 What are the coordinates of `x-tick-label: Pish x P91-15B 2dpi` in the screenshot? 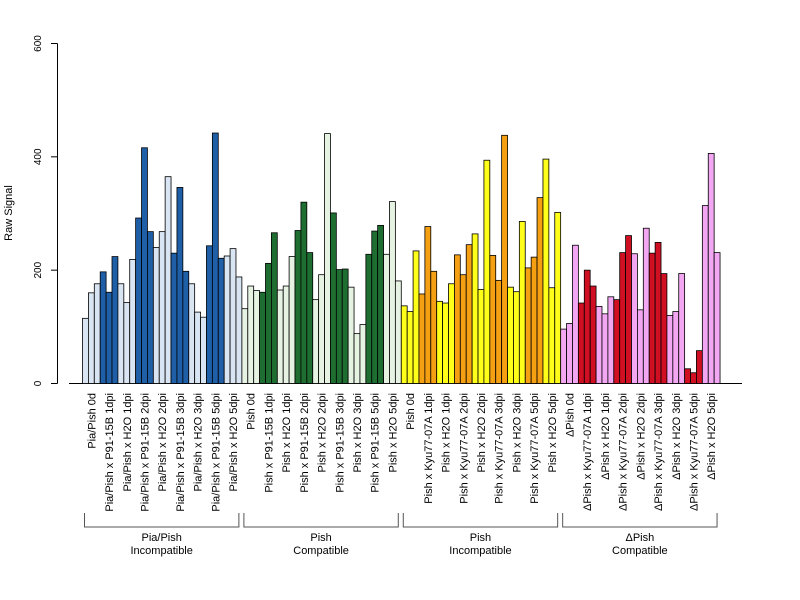 It's located at (305, 443).